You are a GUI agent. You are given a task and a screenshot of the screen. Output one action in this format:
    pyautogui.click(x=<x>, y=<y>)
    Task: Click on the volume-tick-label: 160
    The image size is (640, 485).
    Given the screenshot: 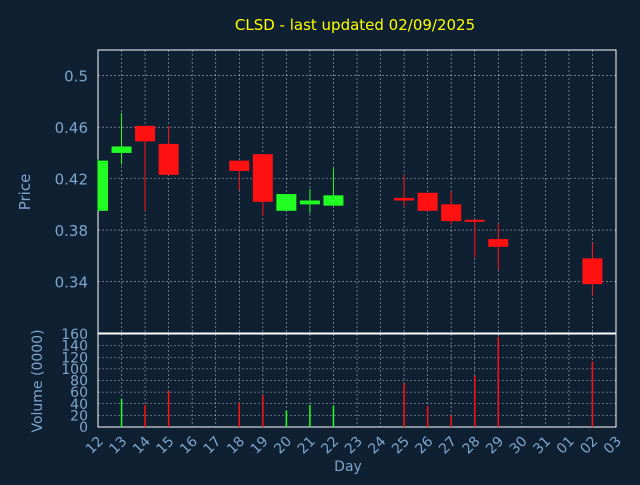 What is the action you would take?
    pyautogui.click(x=74, y=335)
    